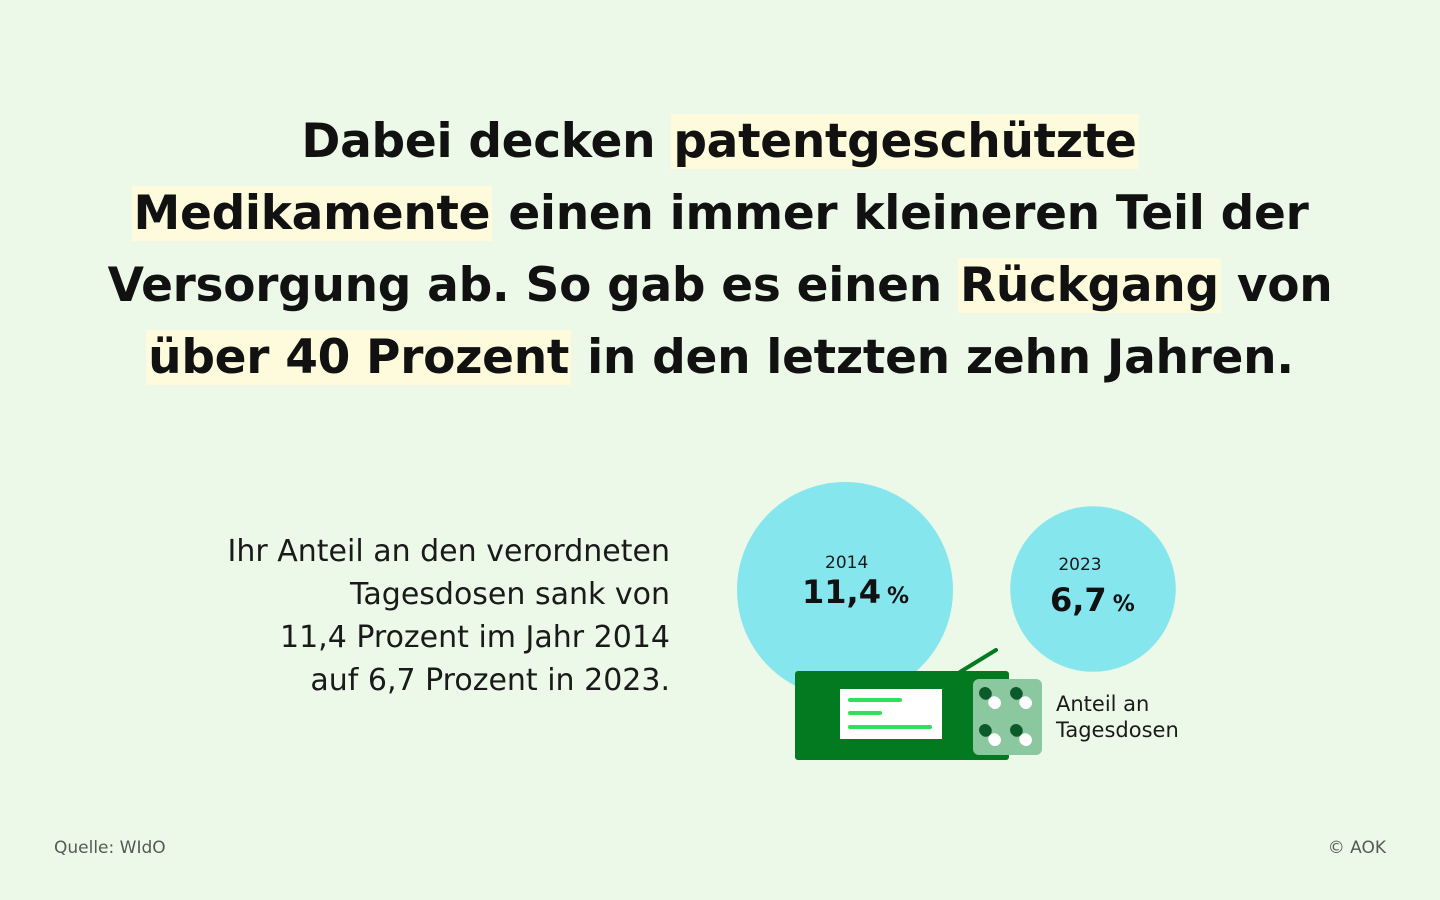 Image resolution: width=1440 pixels, height=900 pixels. Describe the element at coordinates (110, 848) in the screenshot. I see `source-note: Quelle: WIdO` at that location.